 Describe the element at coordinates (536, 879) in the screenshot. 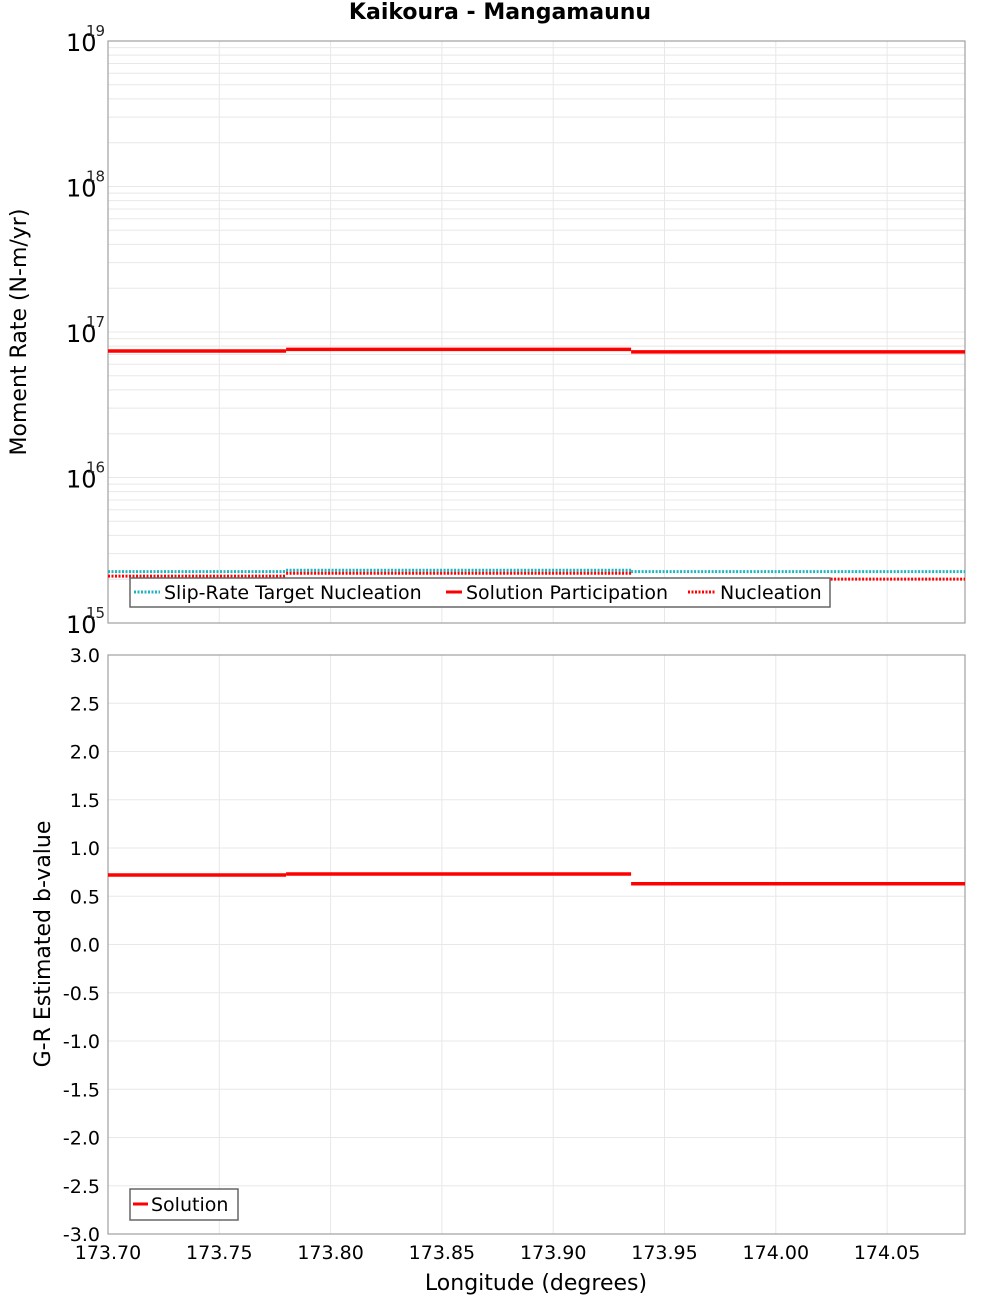

I see `series-solution` at that location.